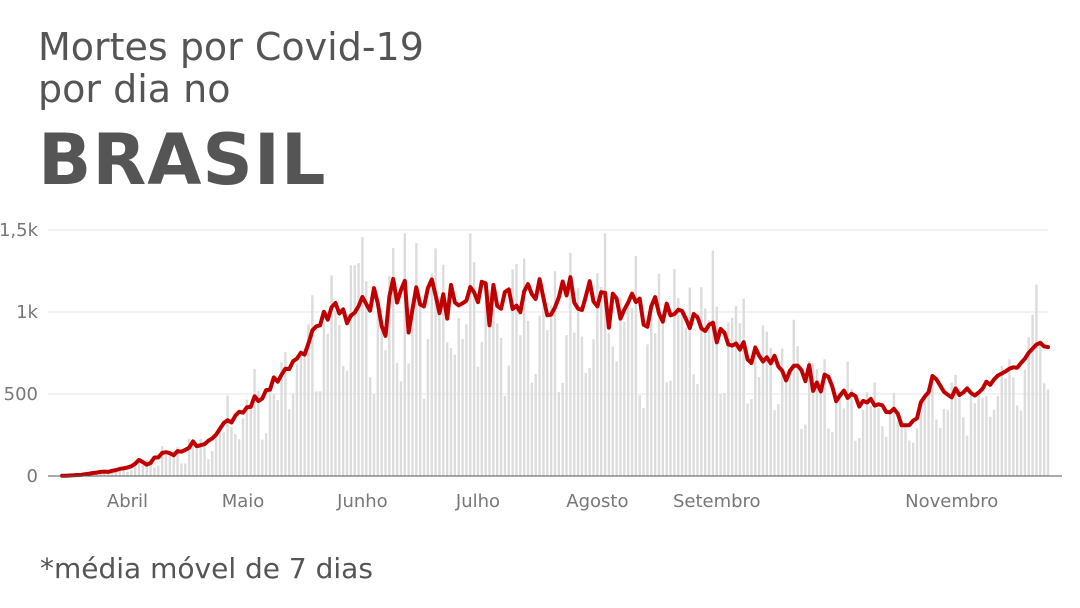 The width and height of the screenshot is (1080, 608). I want to click on title-line-2: por dia no, so click(134, 89).